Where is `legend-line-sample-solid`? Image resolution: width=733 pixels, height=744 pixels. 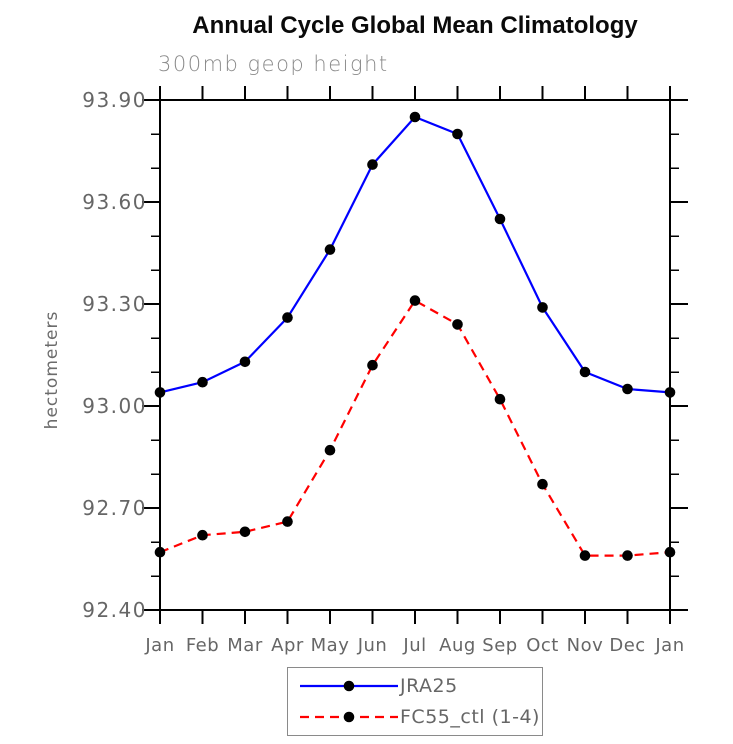
legend-line-sample-solid is located at coordinates (349, 686).